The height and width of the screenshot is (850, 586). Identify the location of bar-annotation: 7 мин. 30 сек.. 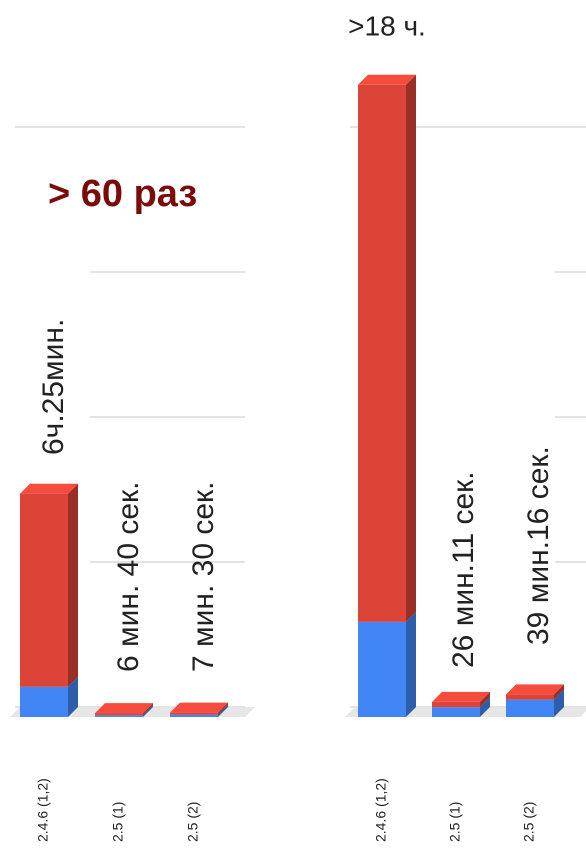
(203, 577).